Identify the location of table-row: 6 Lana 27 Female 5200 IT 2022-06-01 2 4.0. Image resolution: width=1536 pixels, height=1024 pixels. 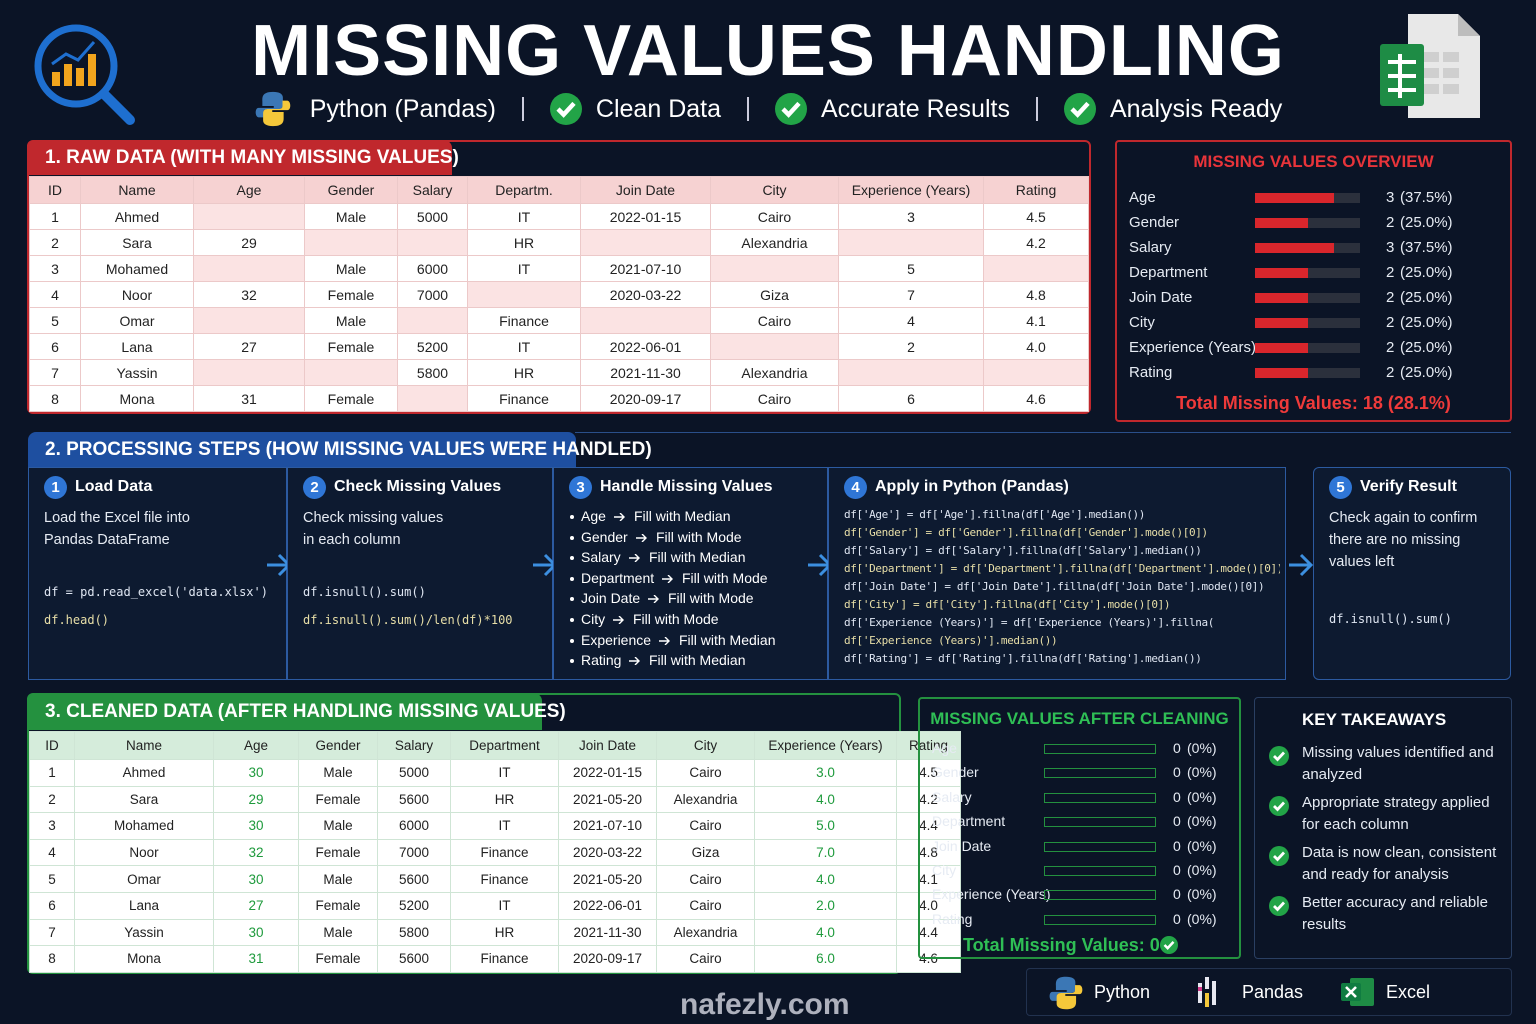
(559, 346).